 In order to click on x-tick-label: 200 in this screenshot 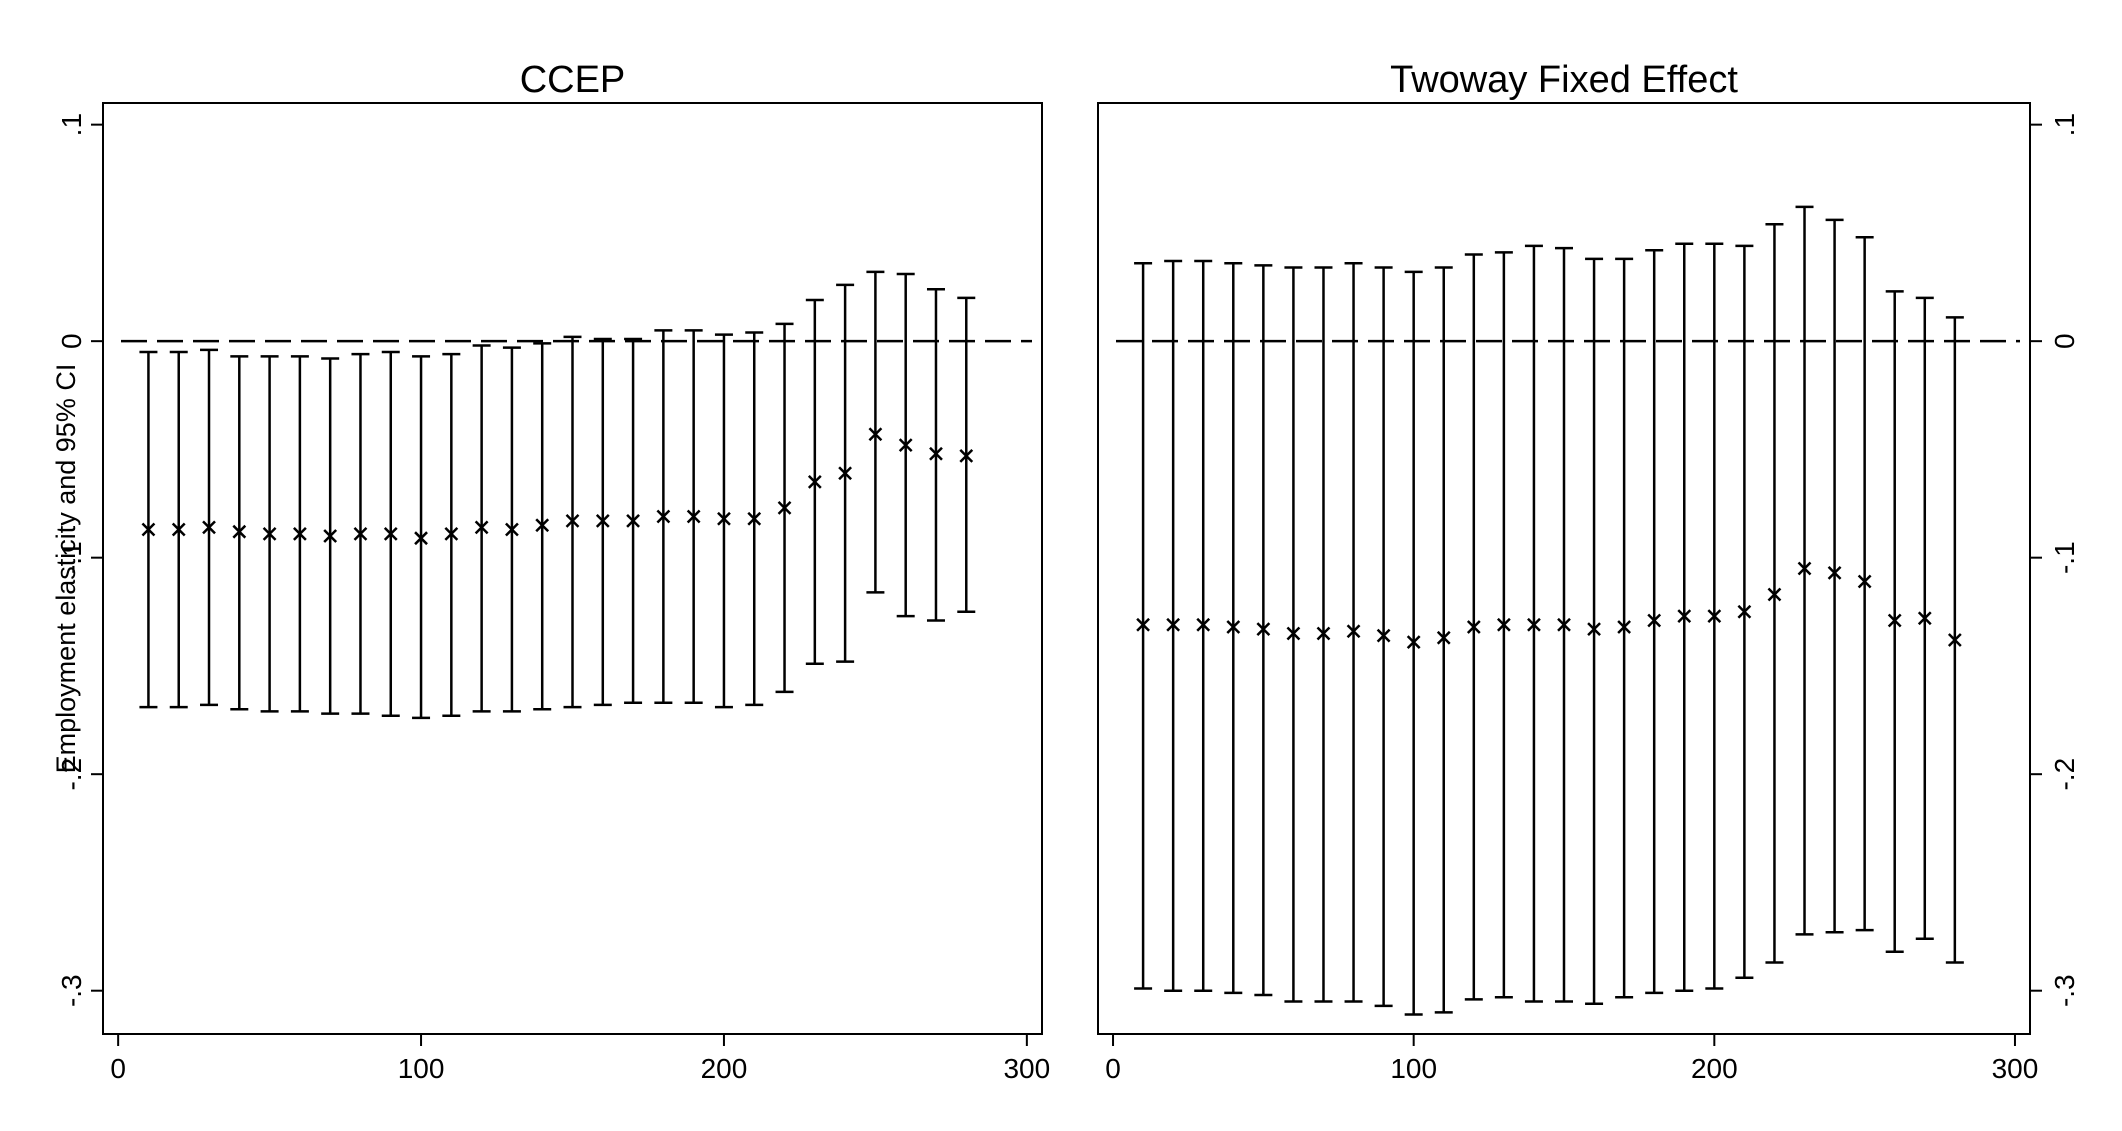, I will do `click(1714, 1068)`.